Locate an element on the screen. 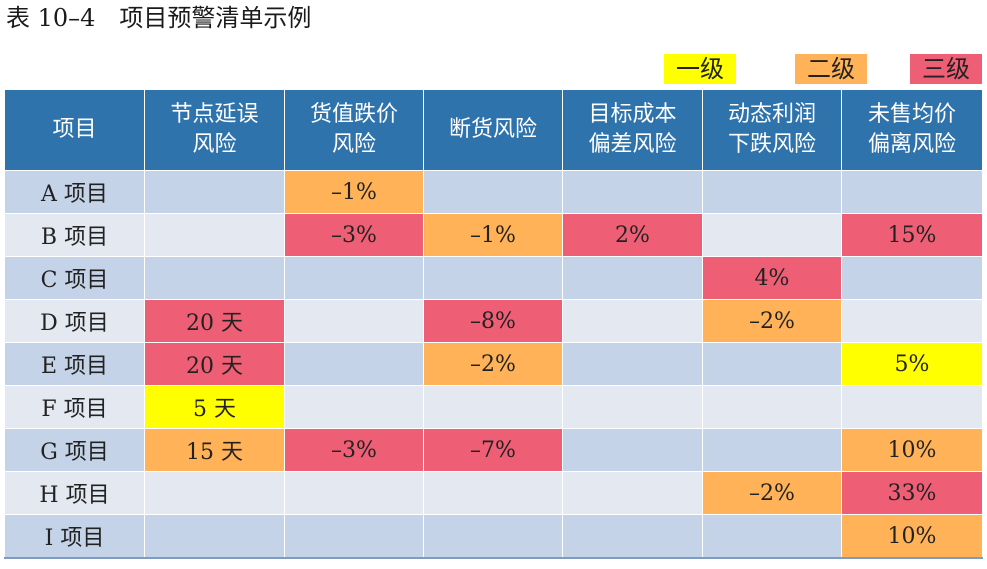 This screenshot has height=569, width=987. column-header-line: 下跌风险 is located at coordinates (771, 144).